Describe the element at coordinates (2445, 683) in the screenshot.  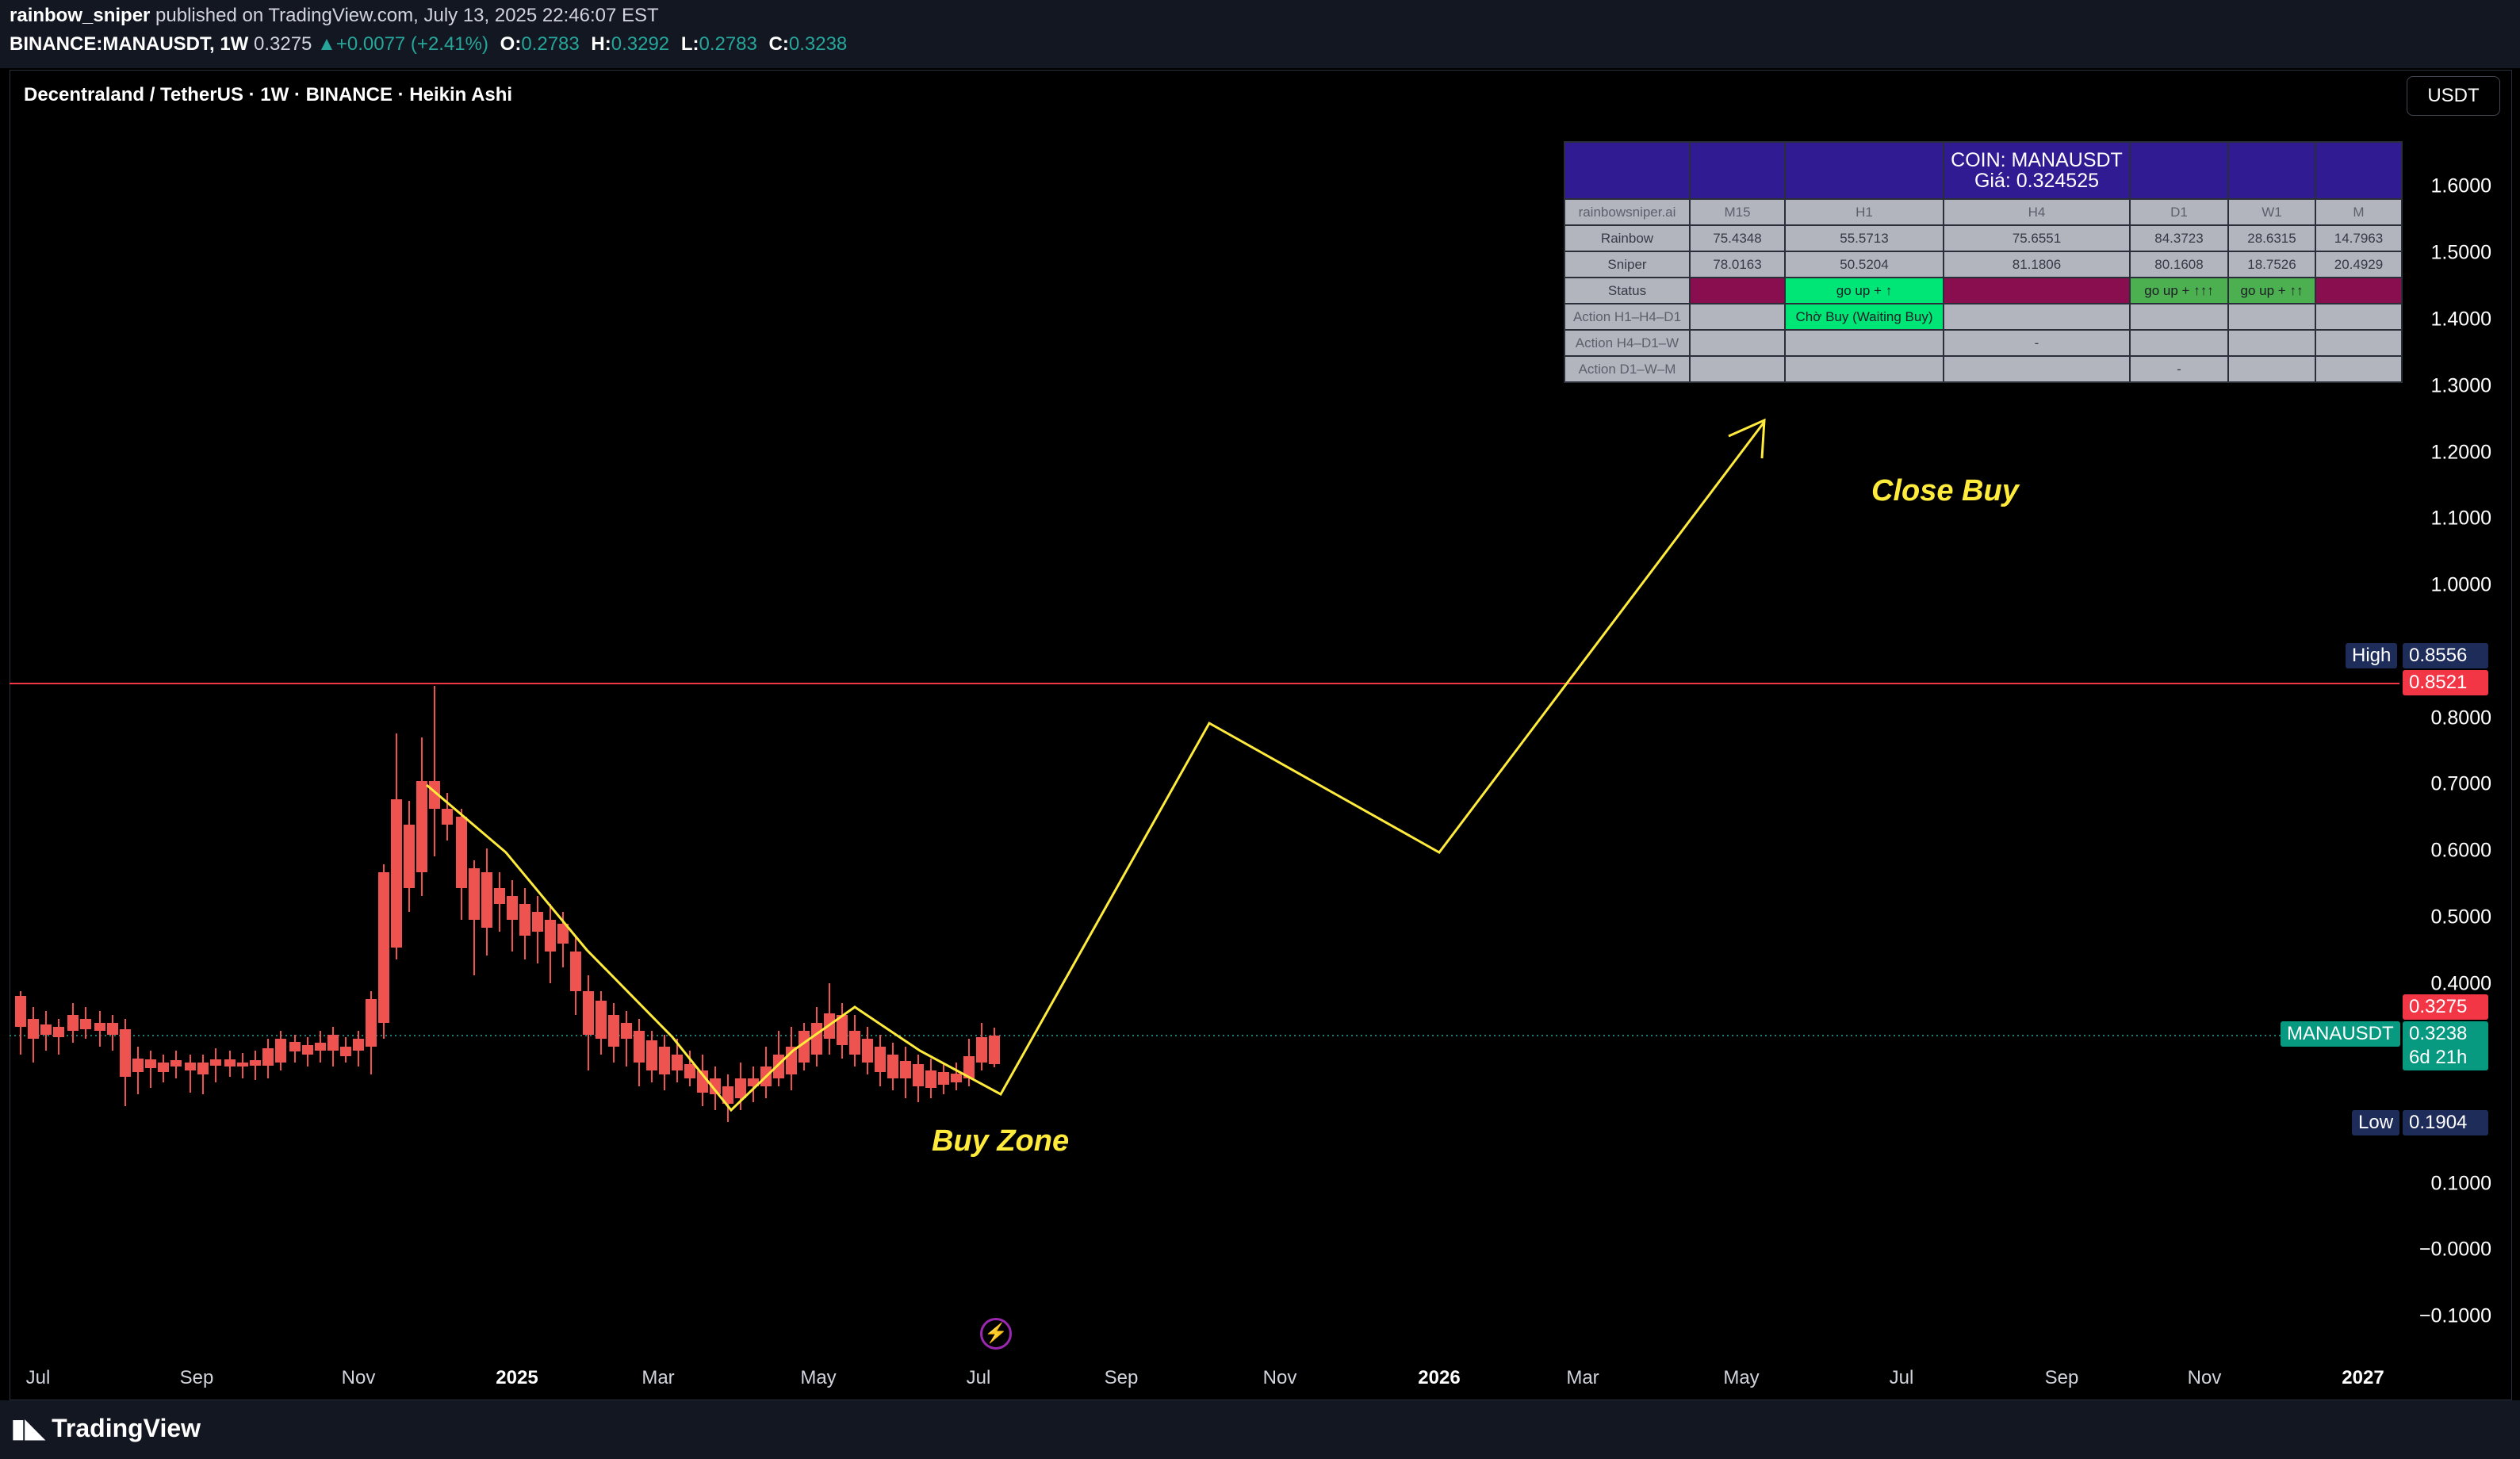
I see `hline-price-tag: 0.8521` at that location.